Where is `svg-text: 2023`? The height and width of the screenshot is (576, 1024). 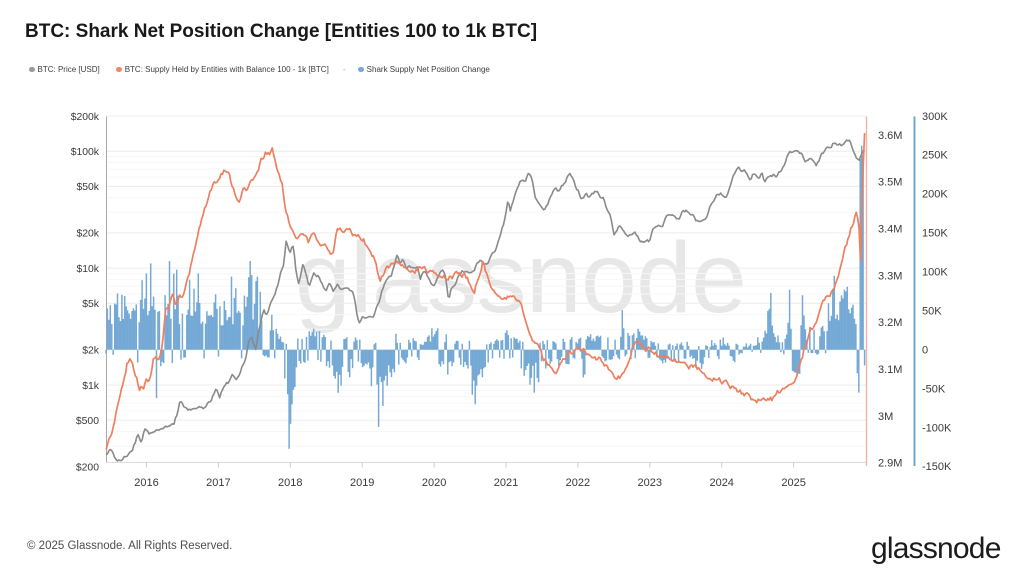
svg-text: 2023 is located at coordinates (650, 483).